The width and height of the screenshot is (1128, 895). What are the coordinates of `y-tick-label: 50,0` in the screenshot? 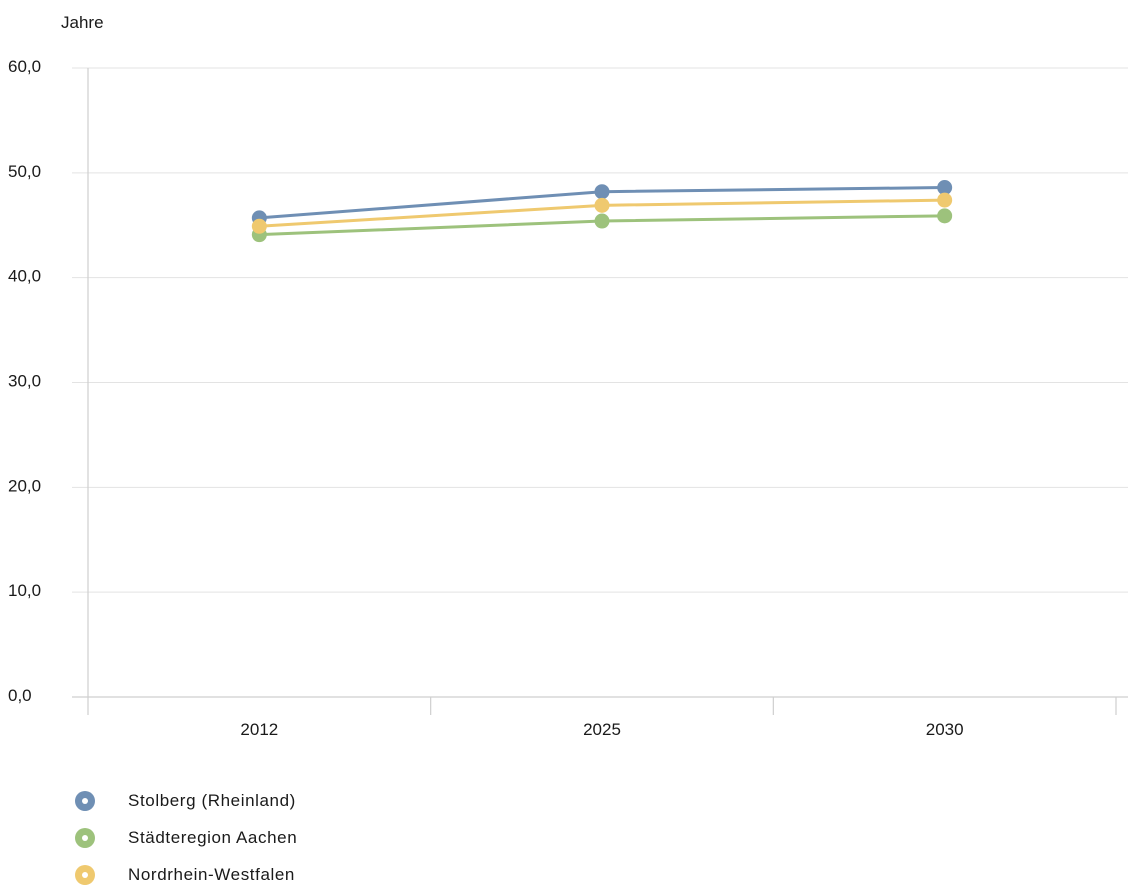 It's located at (24, 171).